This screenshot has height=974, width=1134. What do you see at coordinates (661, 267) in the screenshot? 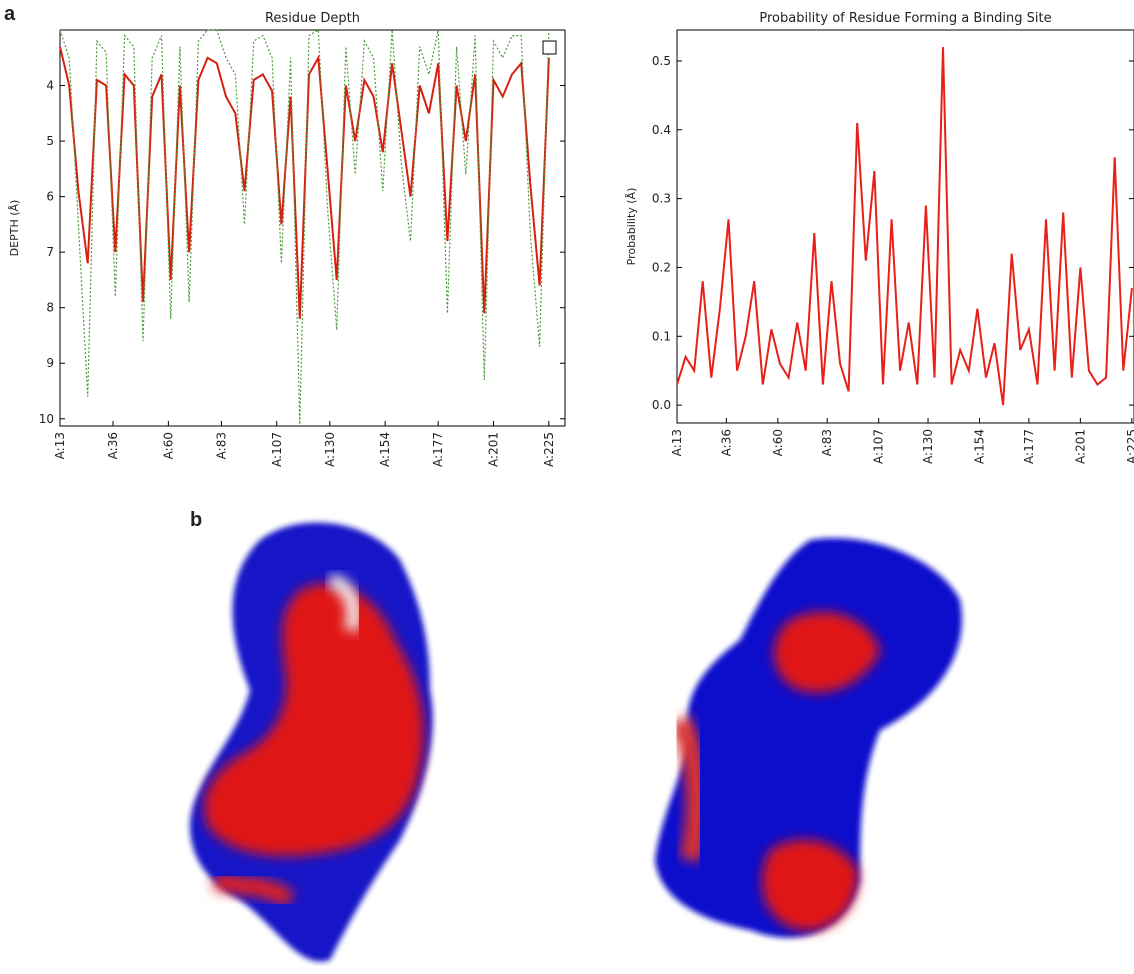
I see `y-tick-label: 0.2` at bounding box center [661, 267].